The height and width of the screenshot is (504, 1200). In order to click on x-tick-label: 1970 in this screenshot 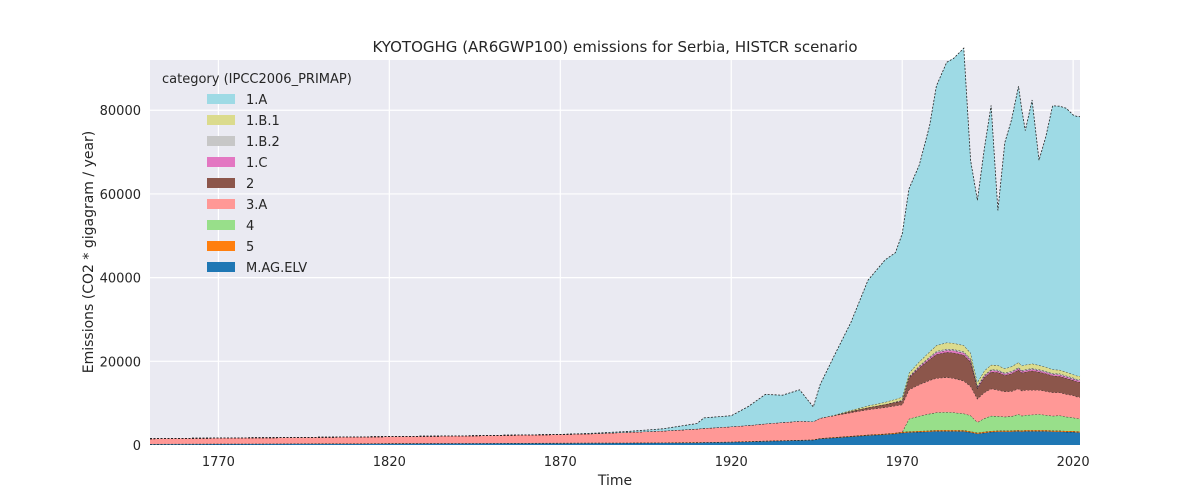, I will do `click(902, 462)`.